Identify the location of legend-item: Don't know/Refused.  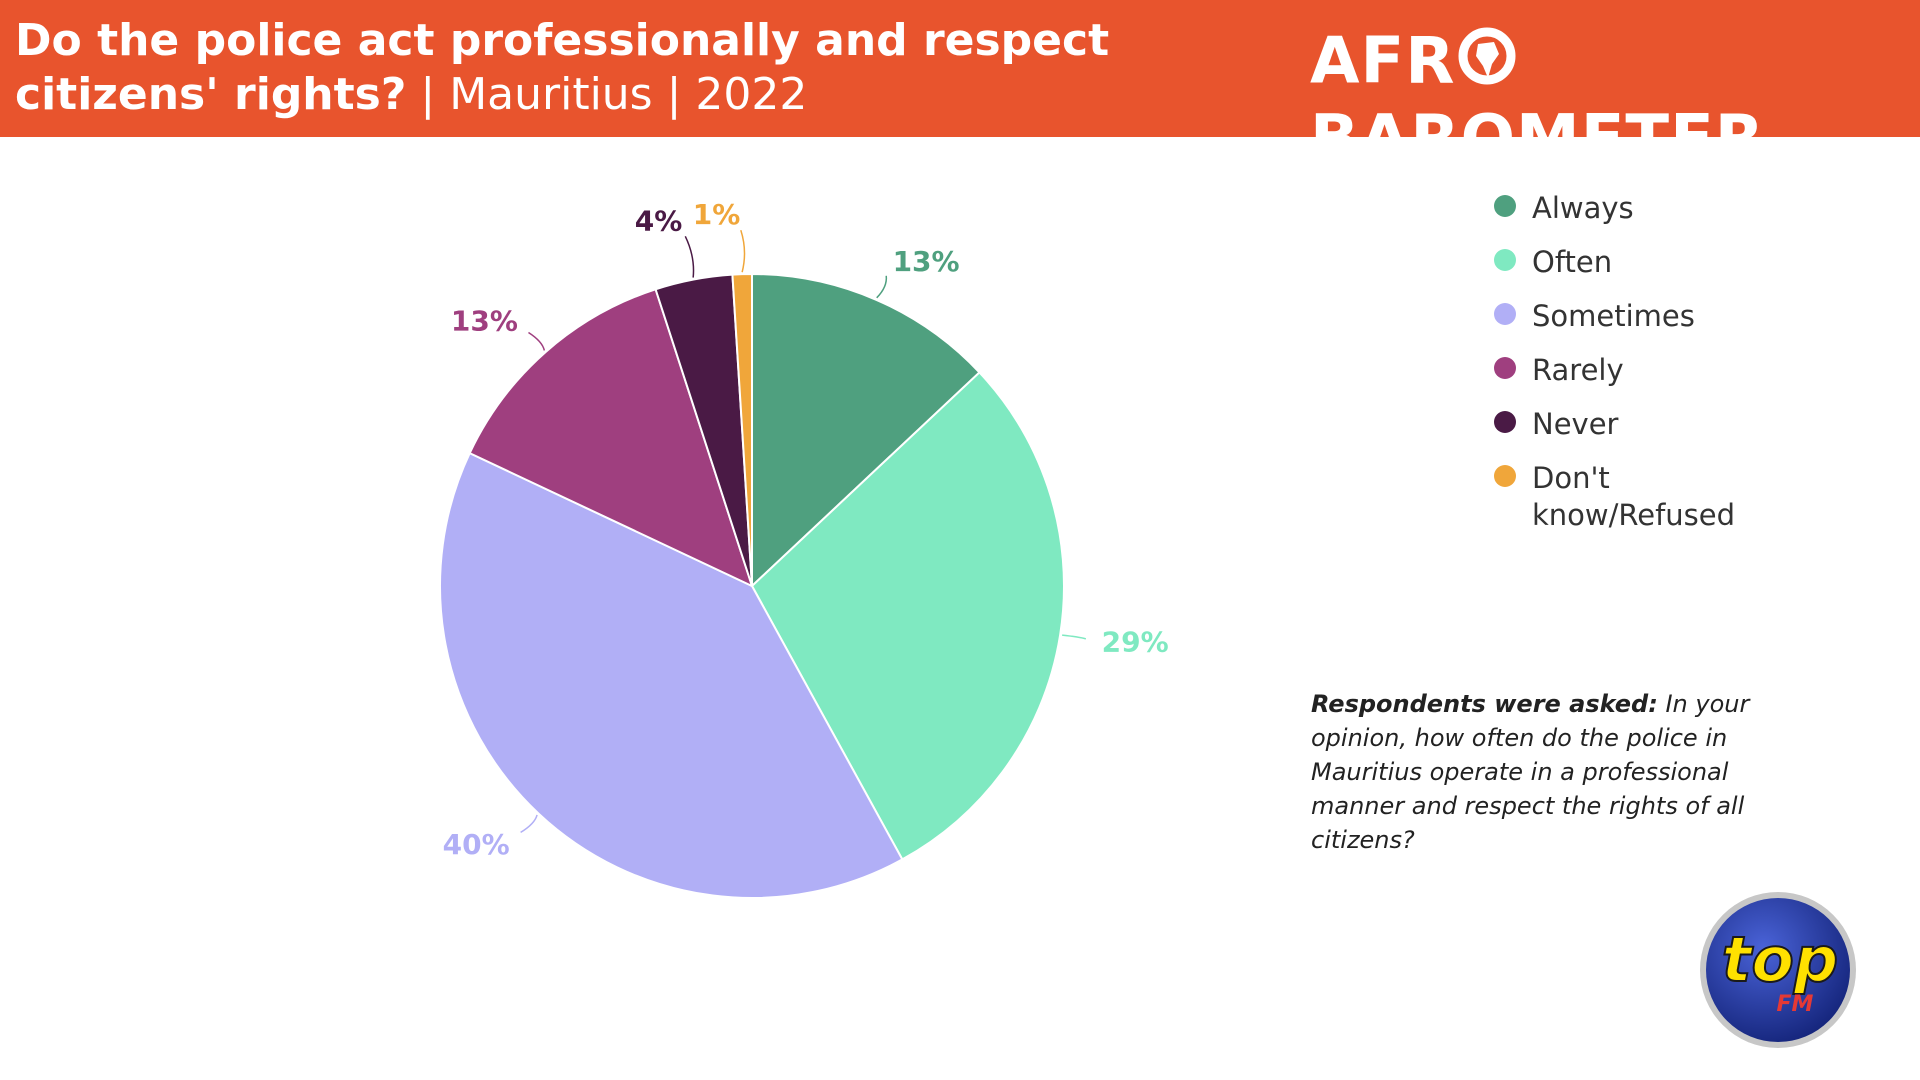
(1644, 497).